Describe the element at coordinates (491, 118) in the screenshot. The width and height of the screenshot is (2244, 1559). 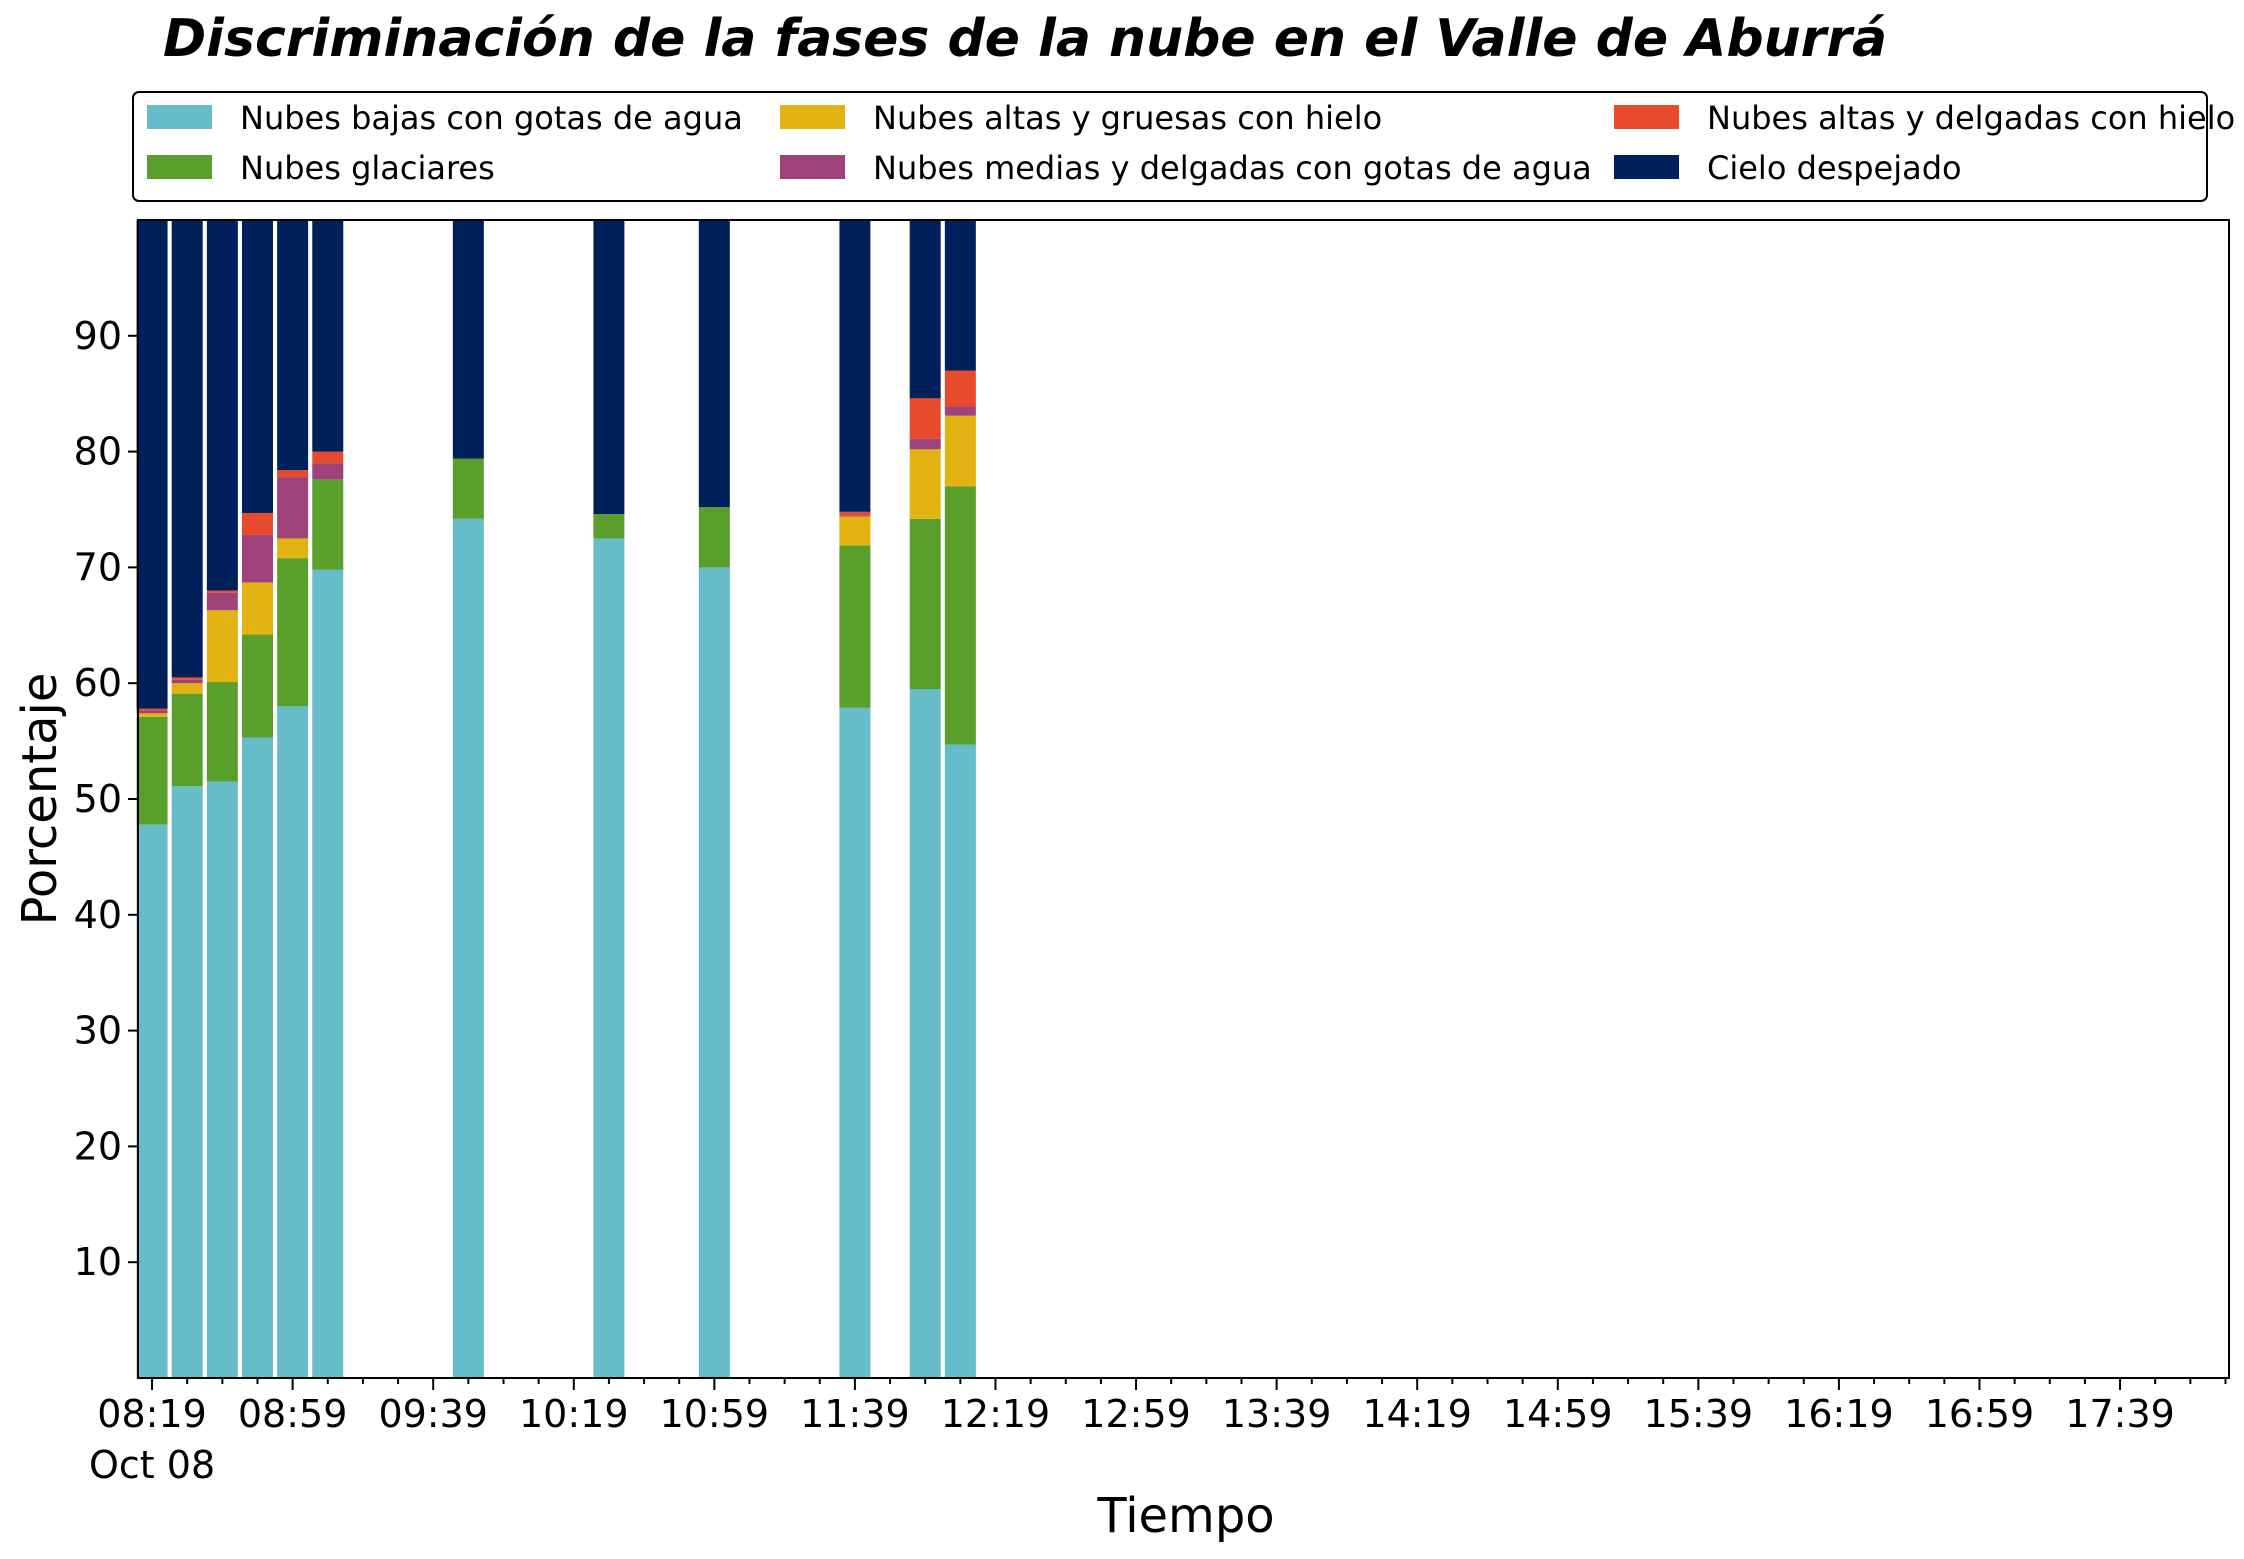
I see `legend-label-0: Nubes bajas con gotas de agua` at that location.